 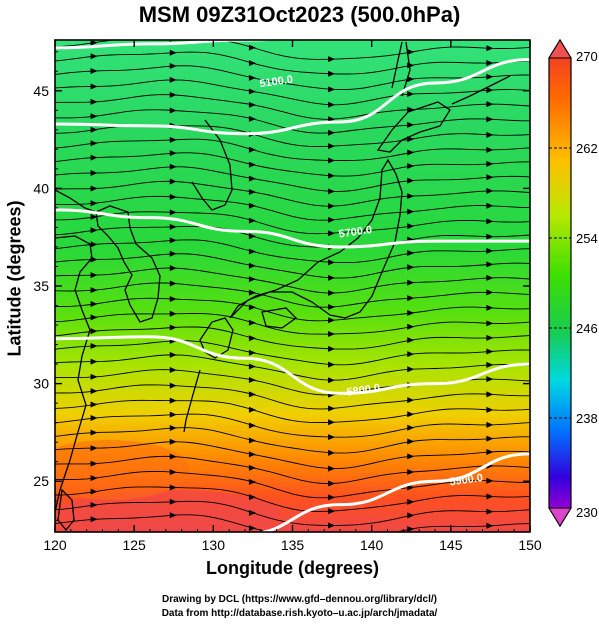 What do you see at coordinates (587, 418) in the screenshot?
I see `colorbar-tick-label: 238` at bounding box center [587, 418].